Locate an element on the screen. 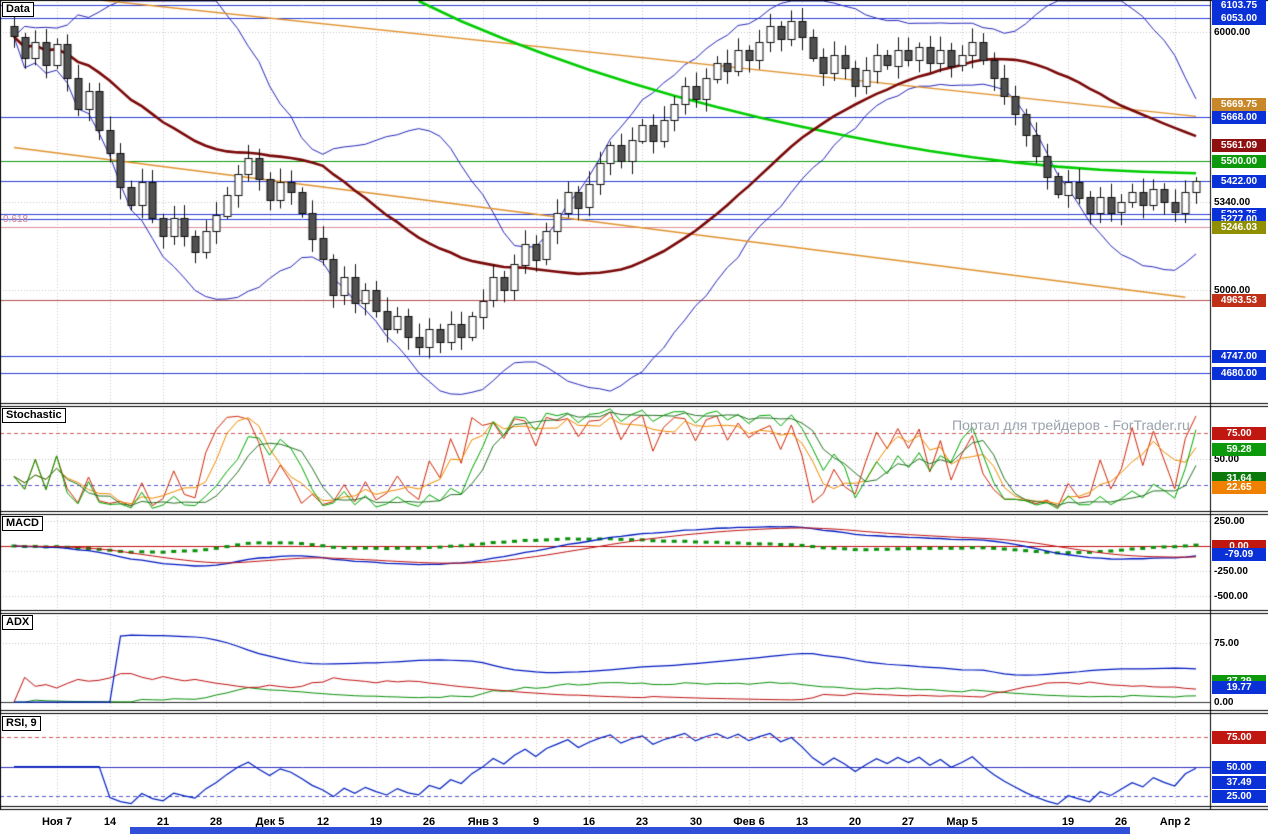  x-axis-date-label: 13 is located at coordinates (802, 822).